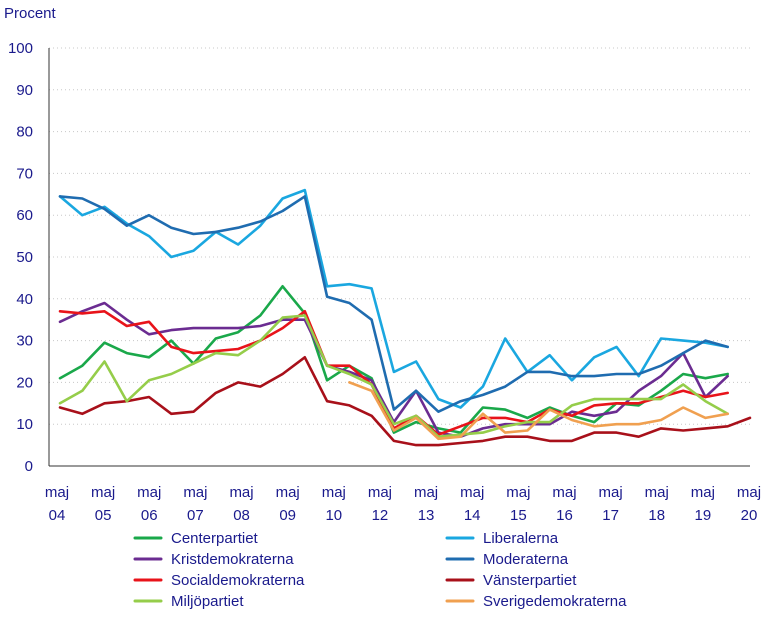 This screenshot has height=623, width=778. I want to click on y-axis-ticks: 0 10 20 30 40 50 60 70 80 90 100, so click(20, 257).